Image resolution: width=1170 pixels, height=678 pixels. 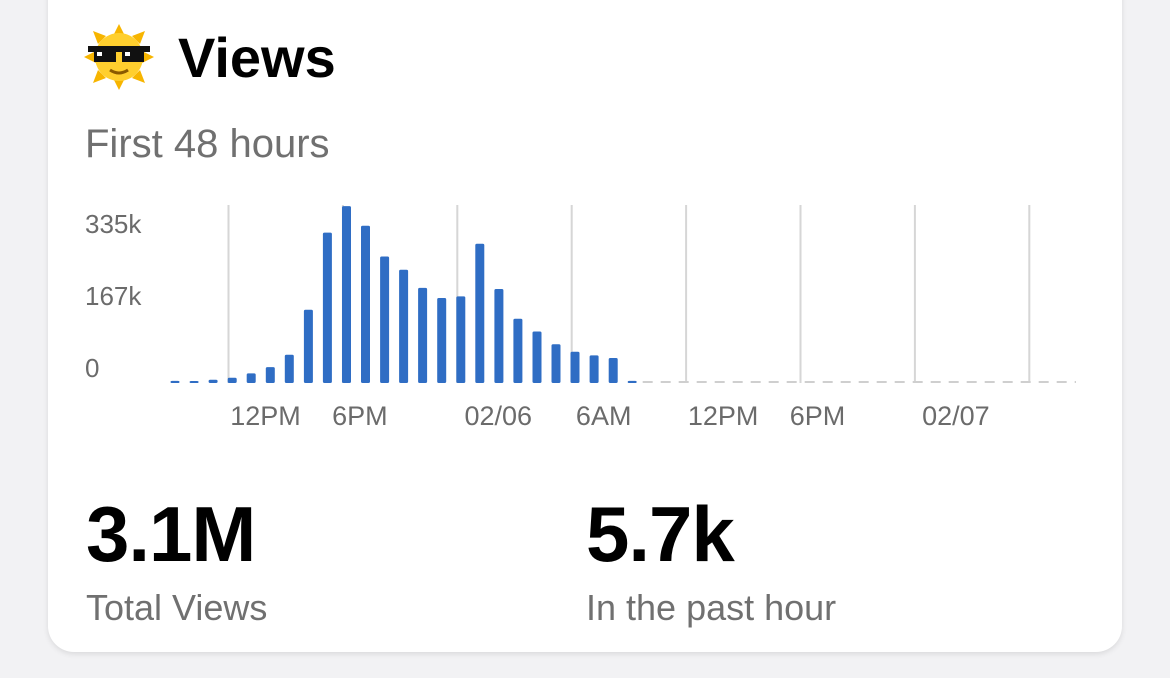 What do you see at coordinates (660, 534) in the screenshot?
I see `past-hour-views-value: 5.7k` at bounding box center [660, 534].